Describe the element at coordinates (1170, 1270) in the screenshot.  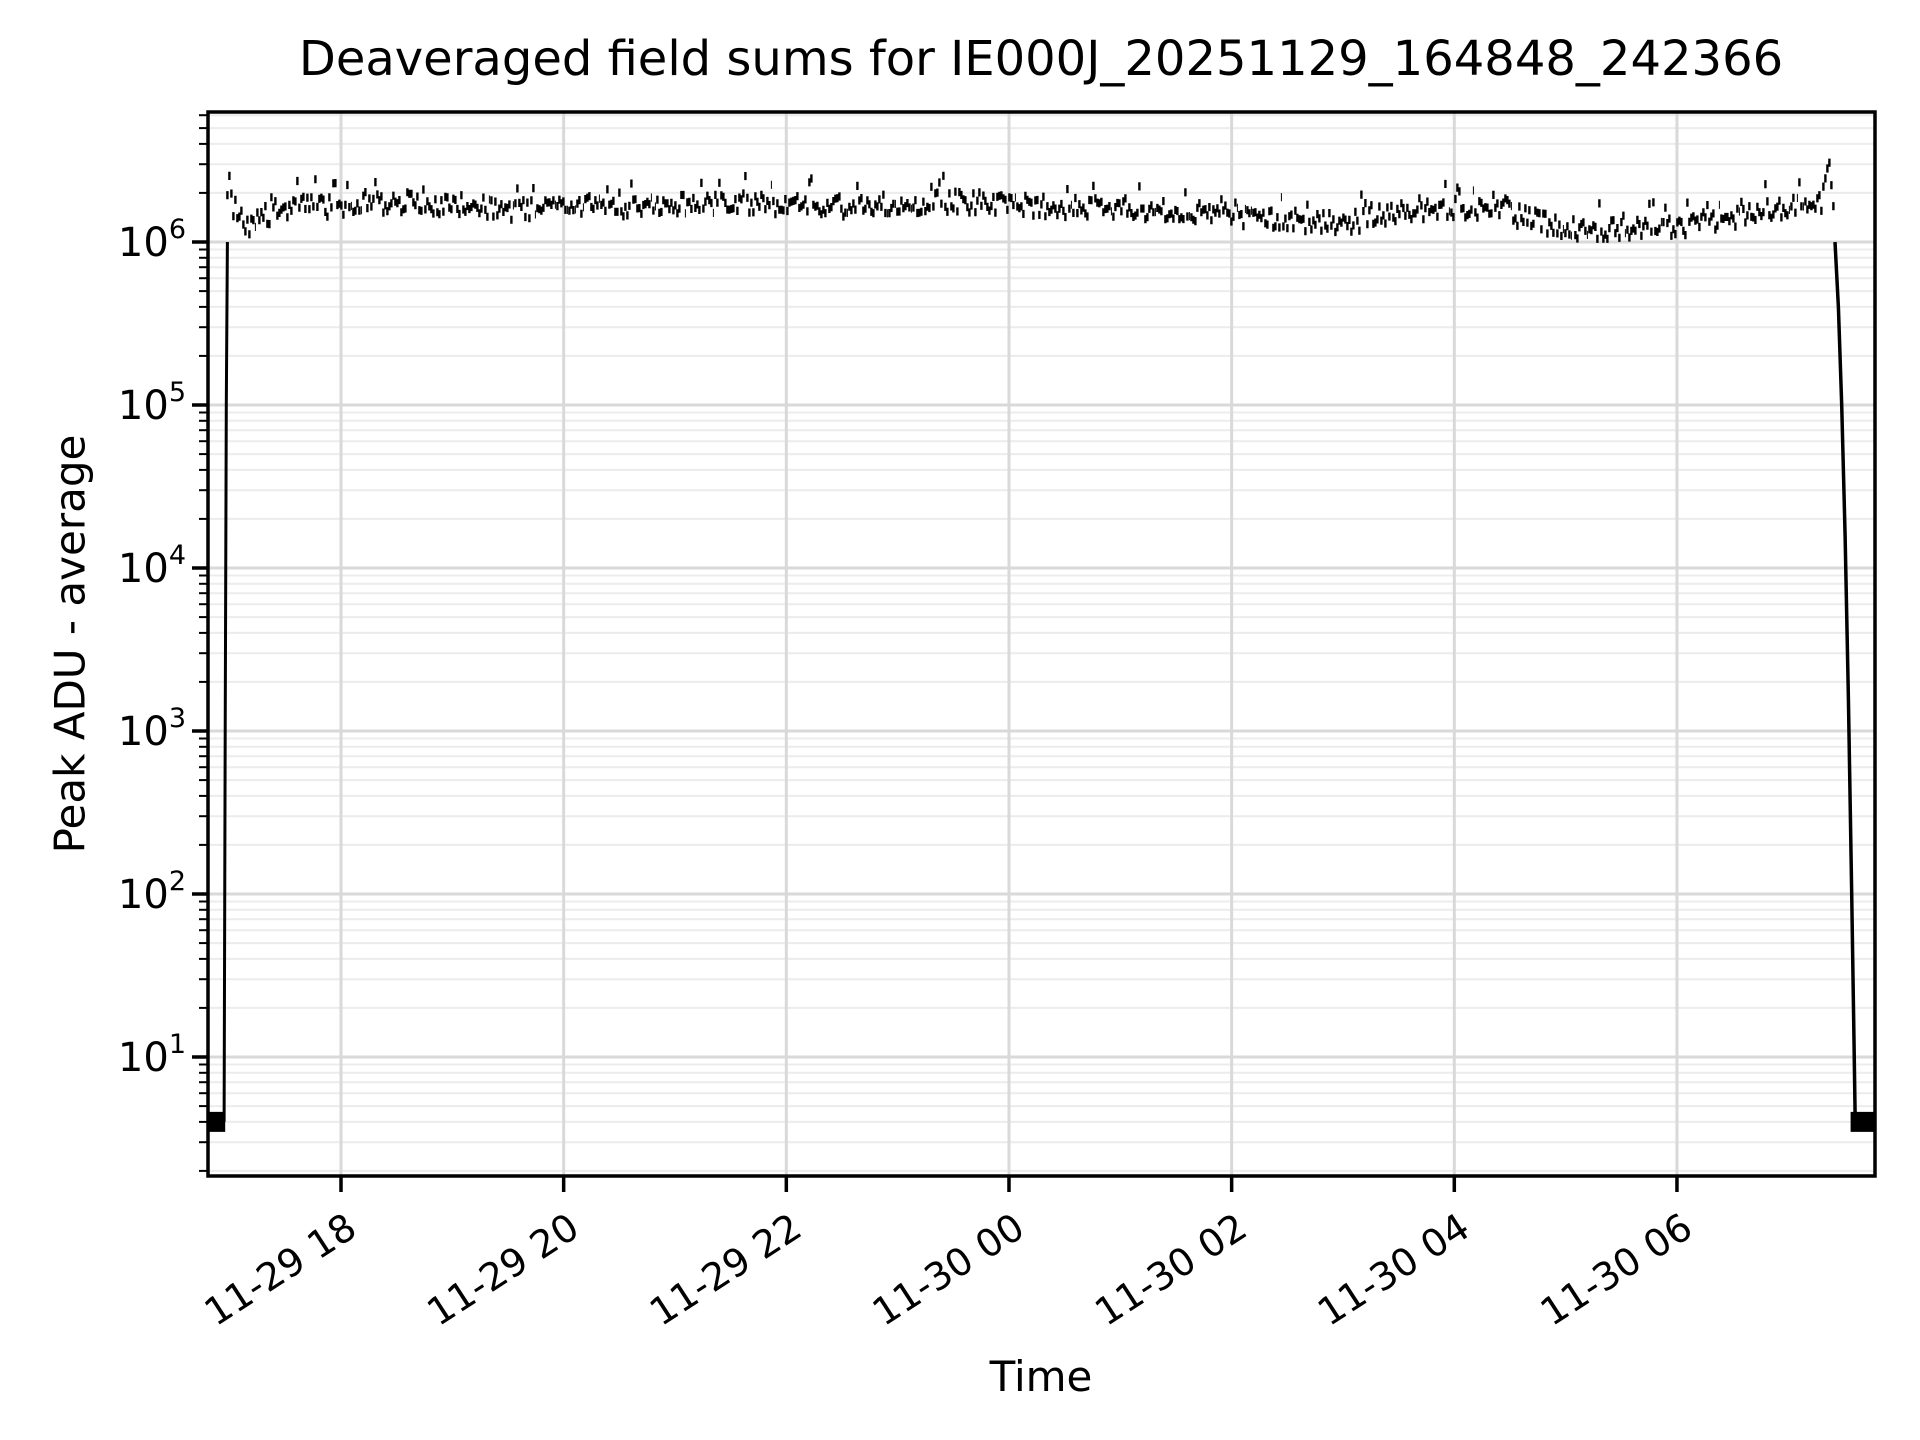
I see `x-tick-label: 11-30 02` at that location.